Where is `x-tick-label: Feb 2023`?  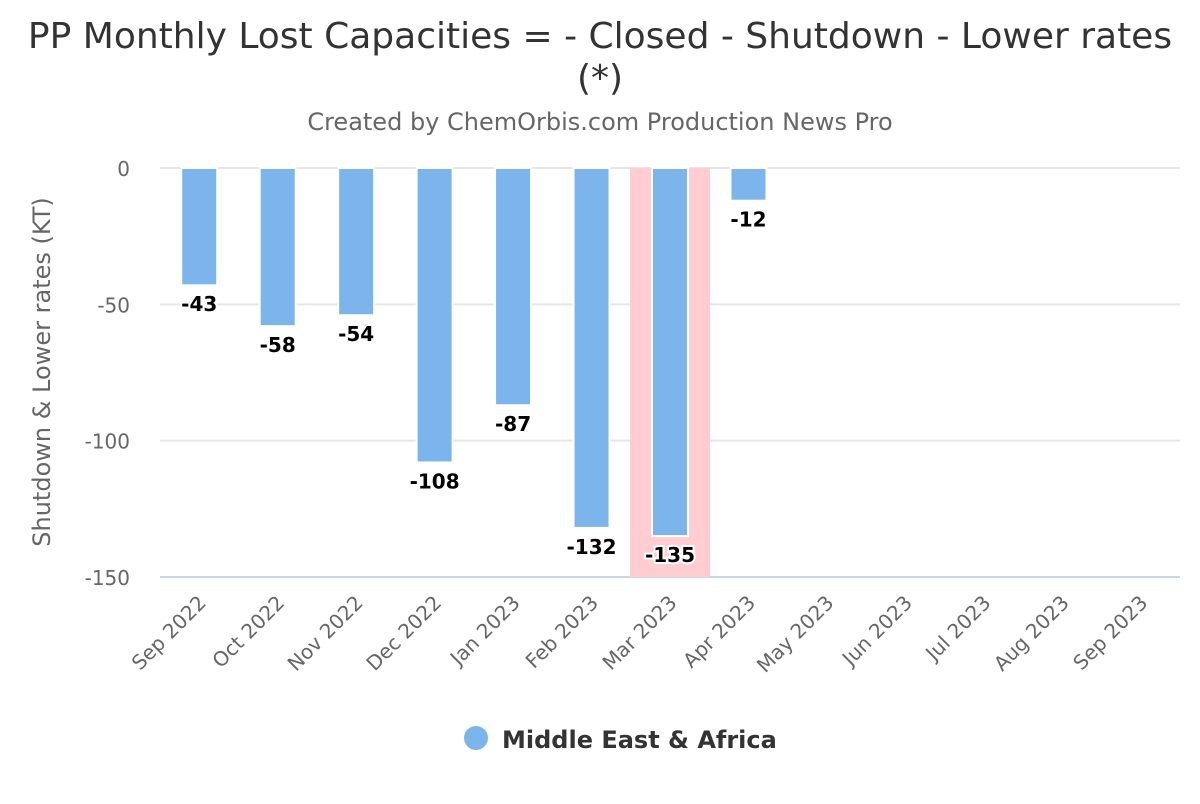
x-tick-label: Feb 2023 is located at coordinates (562, 632).